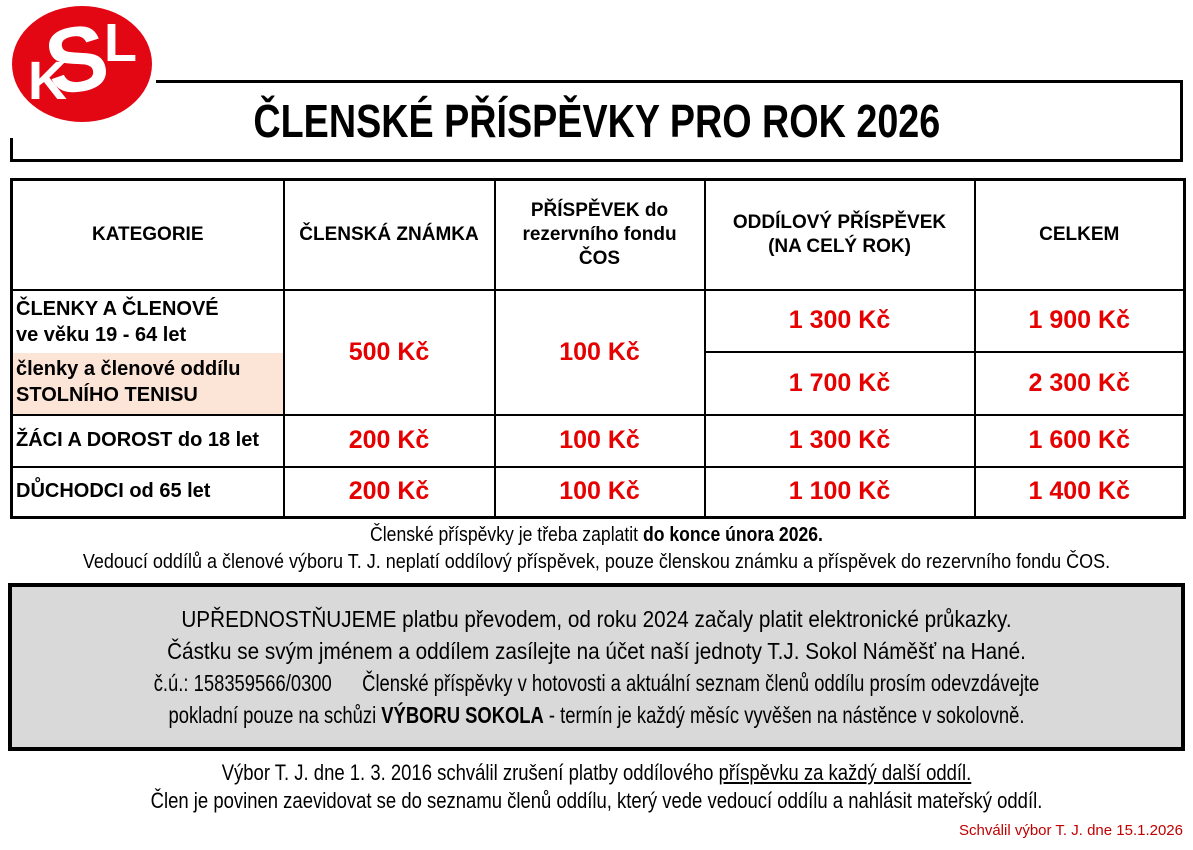 The image size is (1193, 850). What do you see at coordinates (1079, 320) in the screenshot?
I see `adults-celkem-value: 1 900 Kč` at bounding box center [1079, 320].